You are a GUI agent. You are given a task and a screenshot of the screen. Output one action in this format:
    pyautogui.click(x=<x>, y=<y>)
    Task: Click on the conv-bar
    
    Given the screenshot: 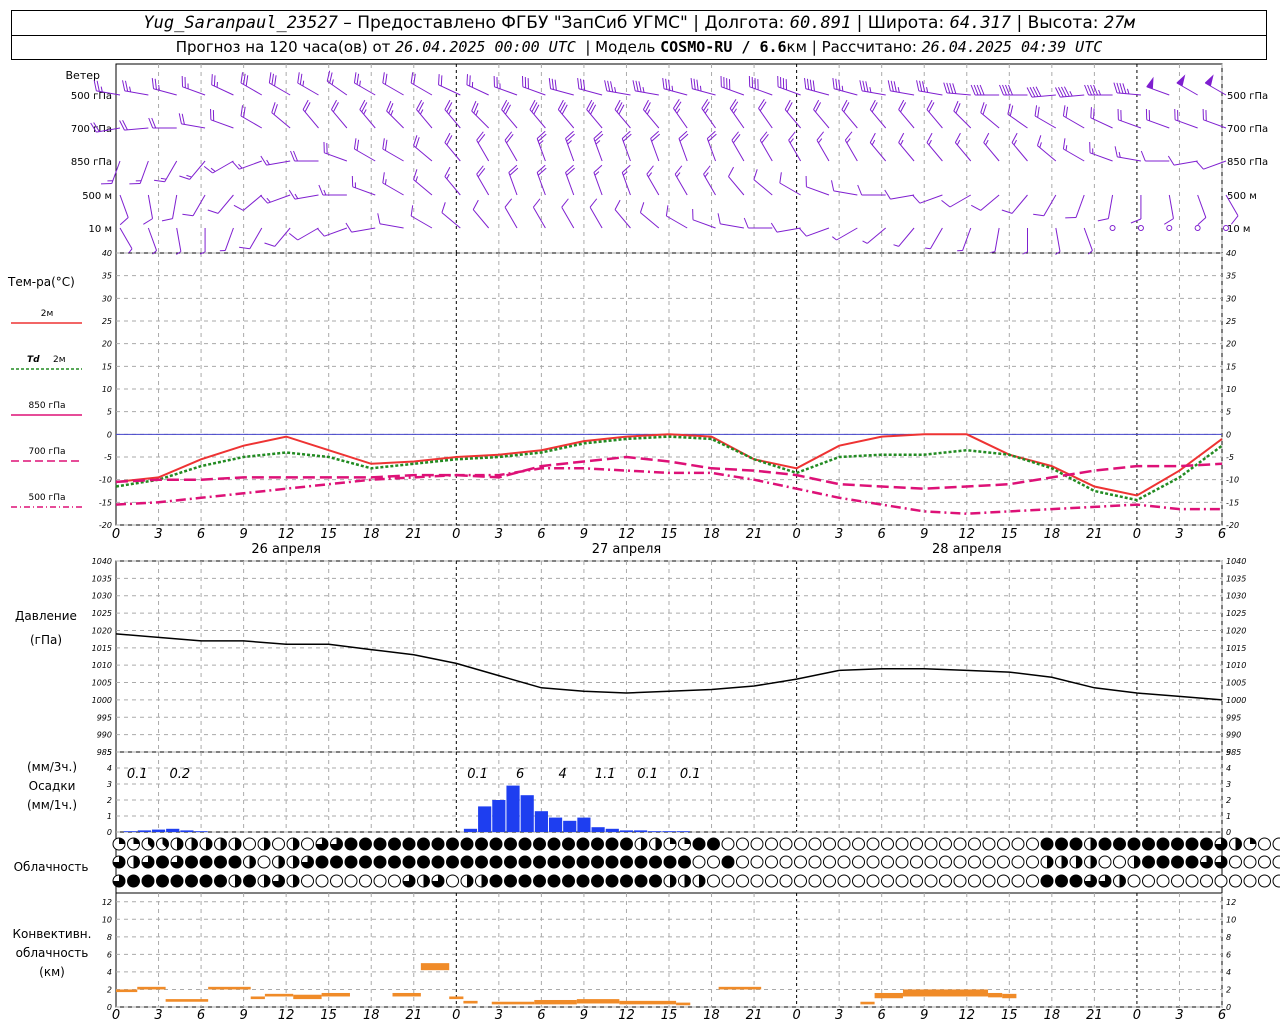 What is the action you would take?
    pyautogui.click(x=335, y=994)
    